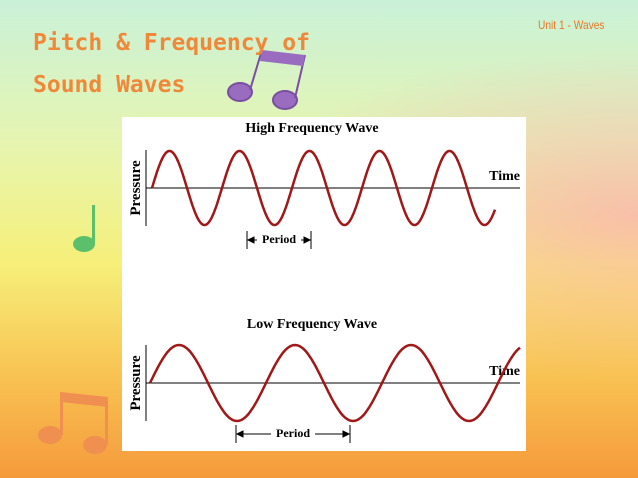 This screenshot has height=478, width=638. I want to click on x-axis-label: Time, so click(504, 176).